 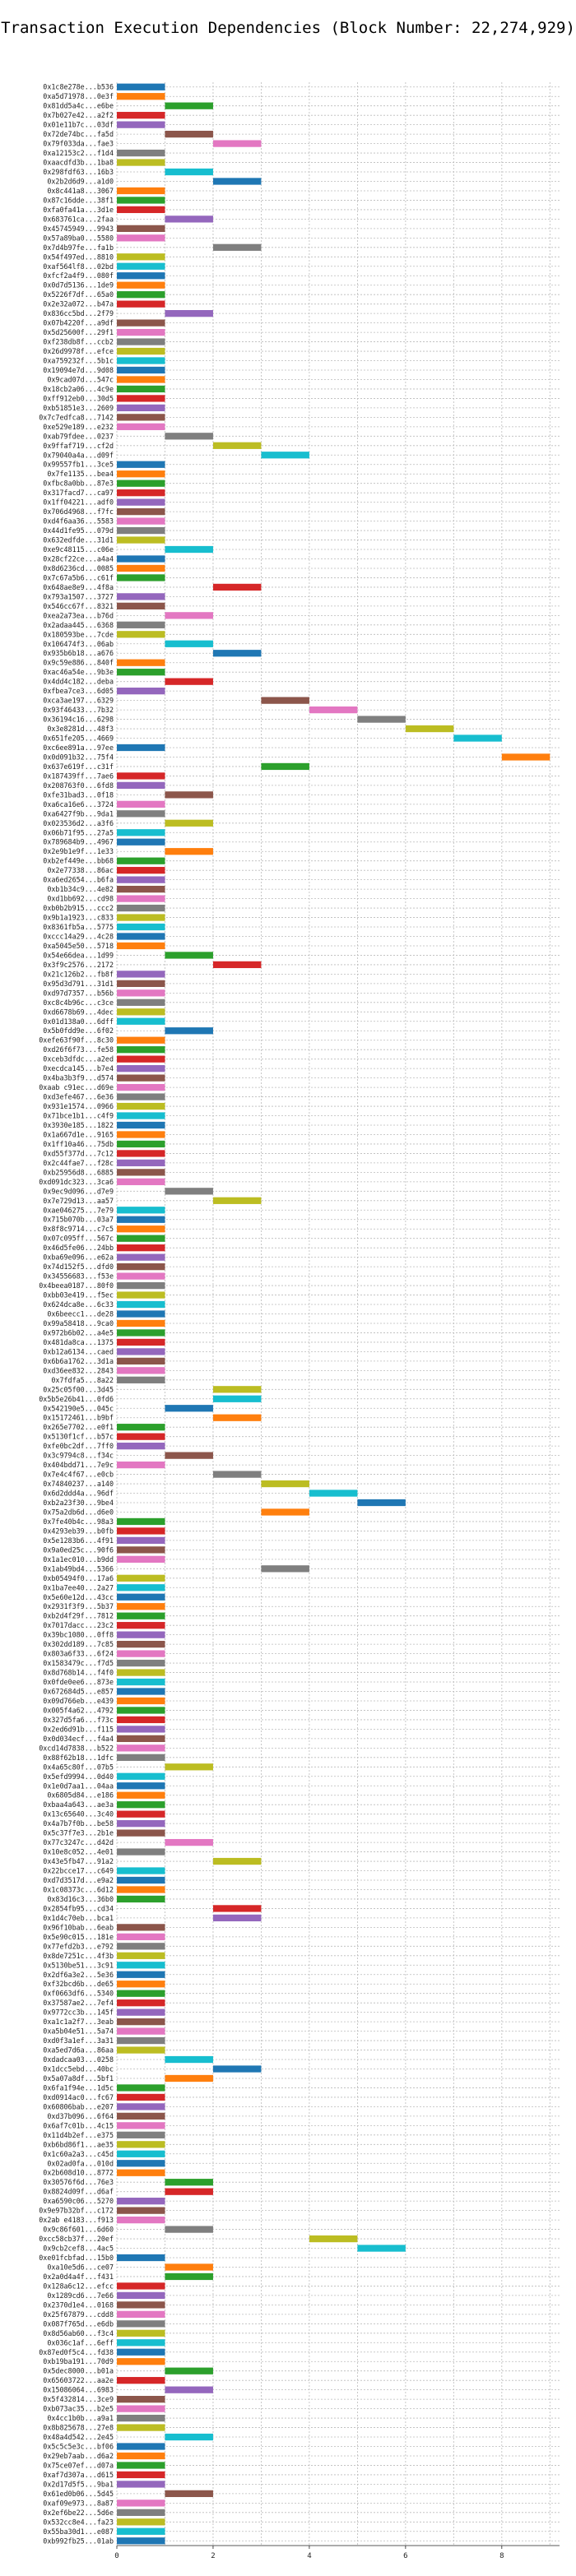 I want to click on y-tick-label: 0x54f497ed...8810, so click(x=78, y=257).